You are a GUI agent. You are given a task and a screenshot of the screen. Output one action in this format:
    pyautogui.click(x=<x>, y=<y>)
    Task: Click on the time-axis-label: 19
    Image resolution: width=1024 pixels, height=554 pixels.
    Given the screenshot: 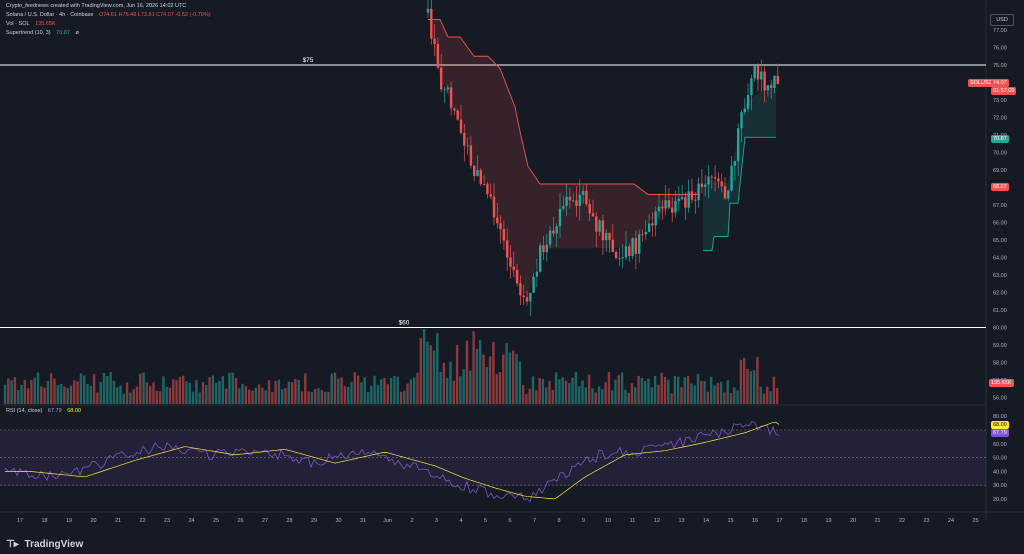 What is the action you would take?
    pyautogui.click(x=828, y=521)
    